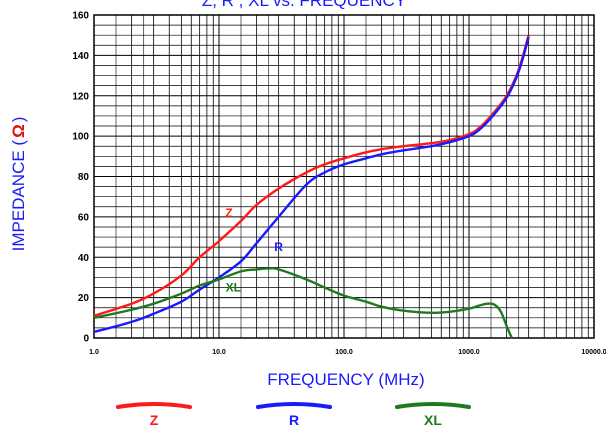 The width and height of the screenshot is (606, 426). What do you see at coordinates (80, 16) in the screenshot?
I see `y-tick-label: 160` at bounding box center [80, 16].